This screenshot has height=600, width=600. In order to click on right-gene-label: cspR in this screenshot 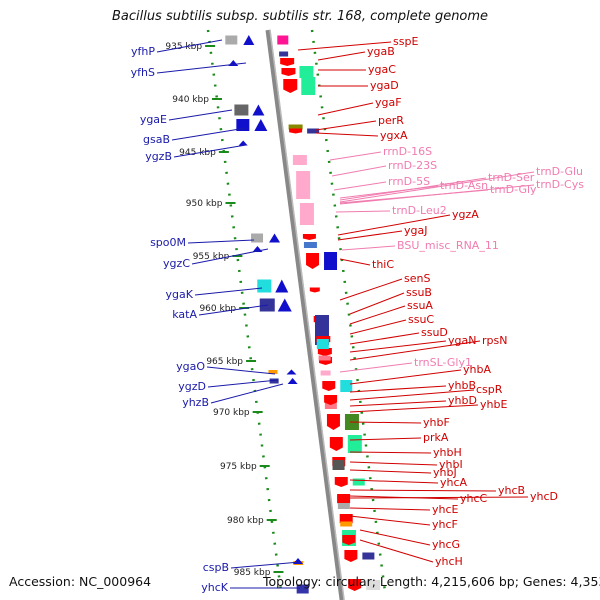, I will do `click(489, 389)`.